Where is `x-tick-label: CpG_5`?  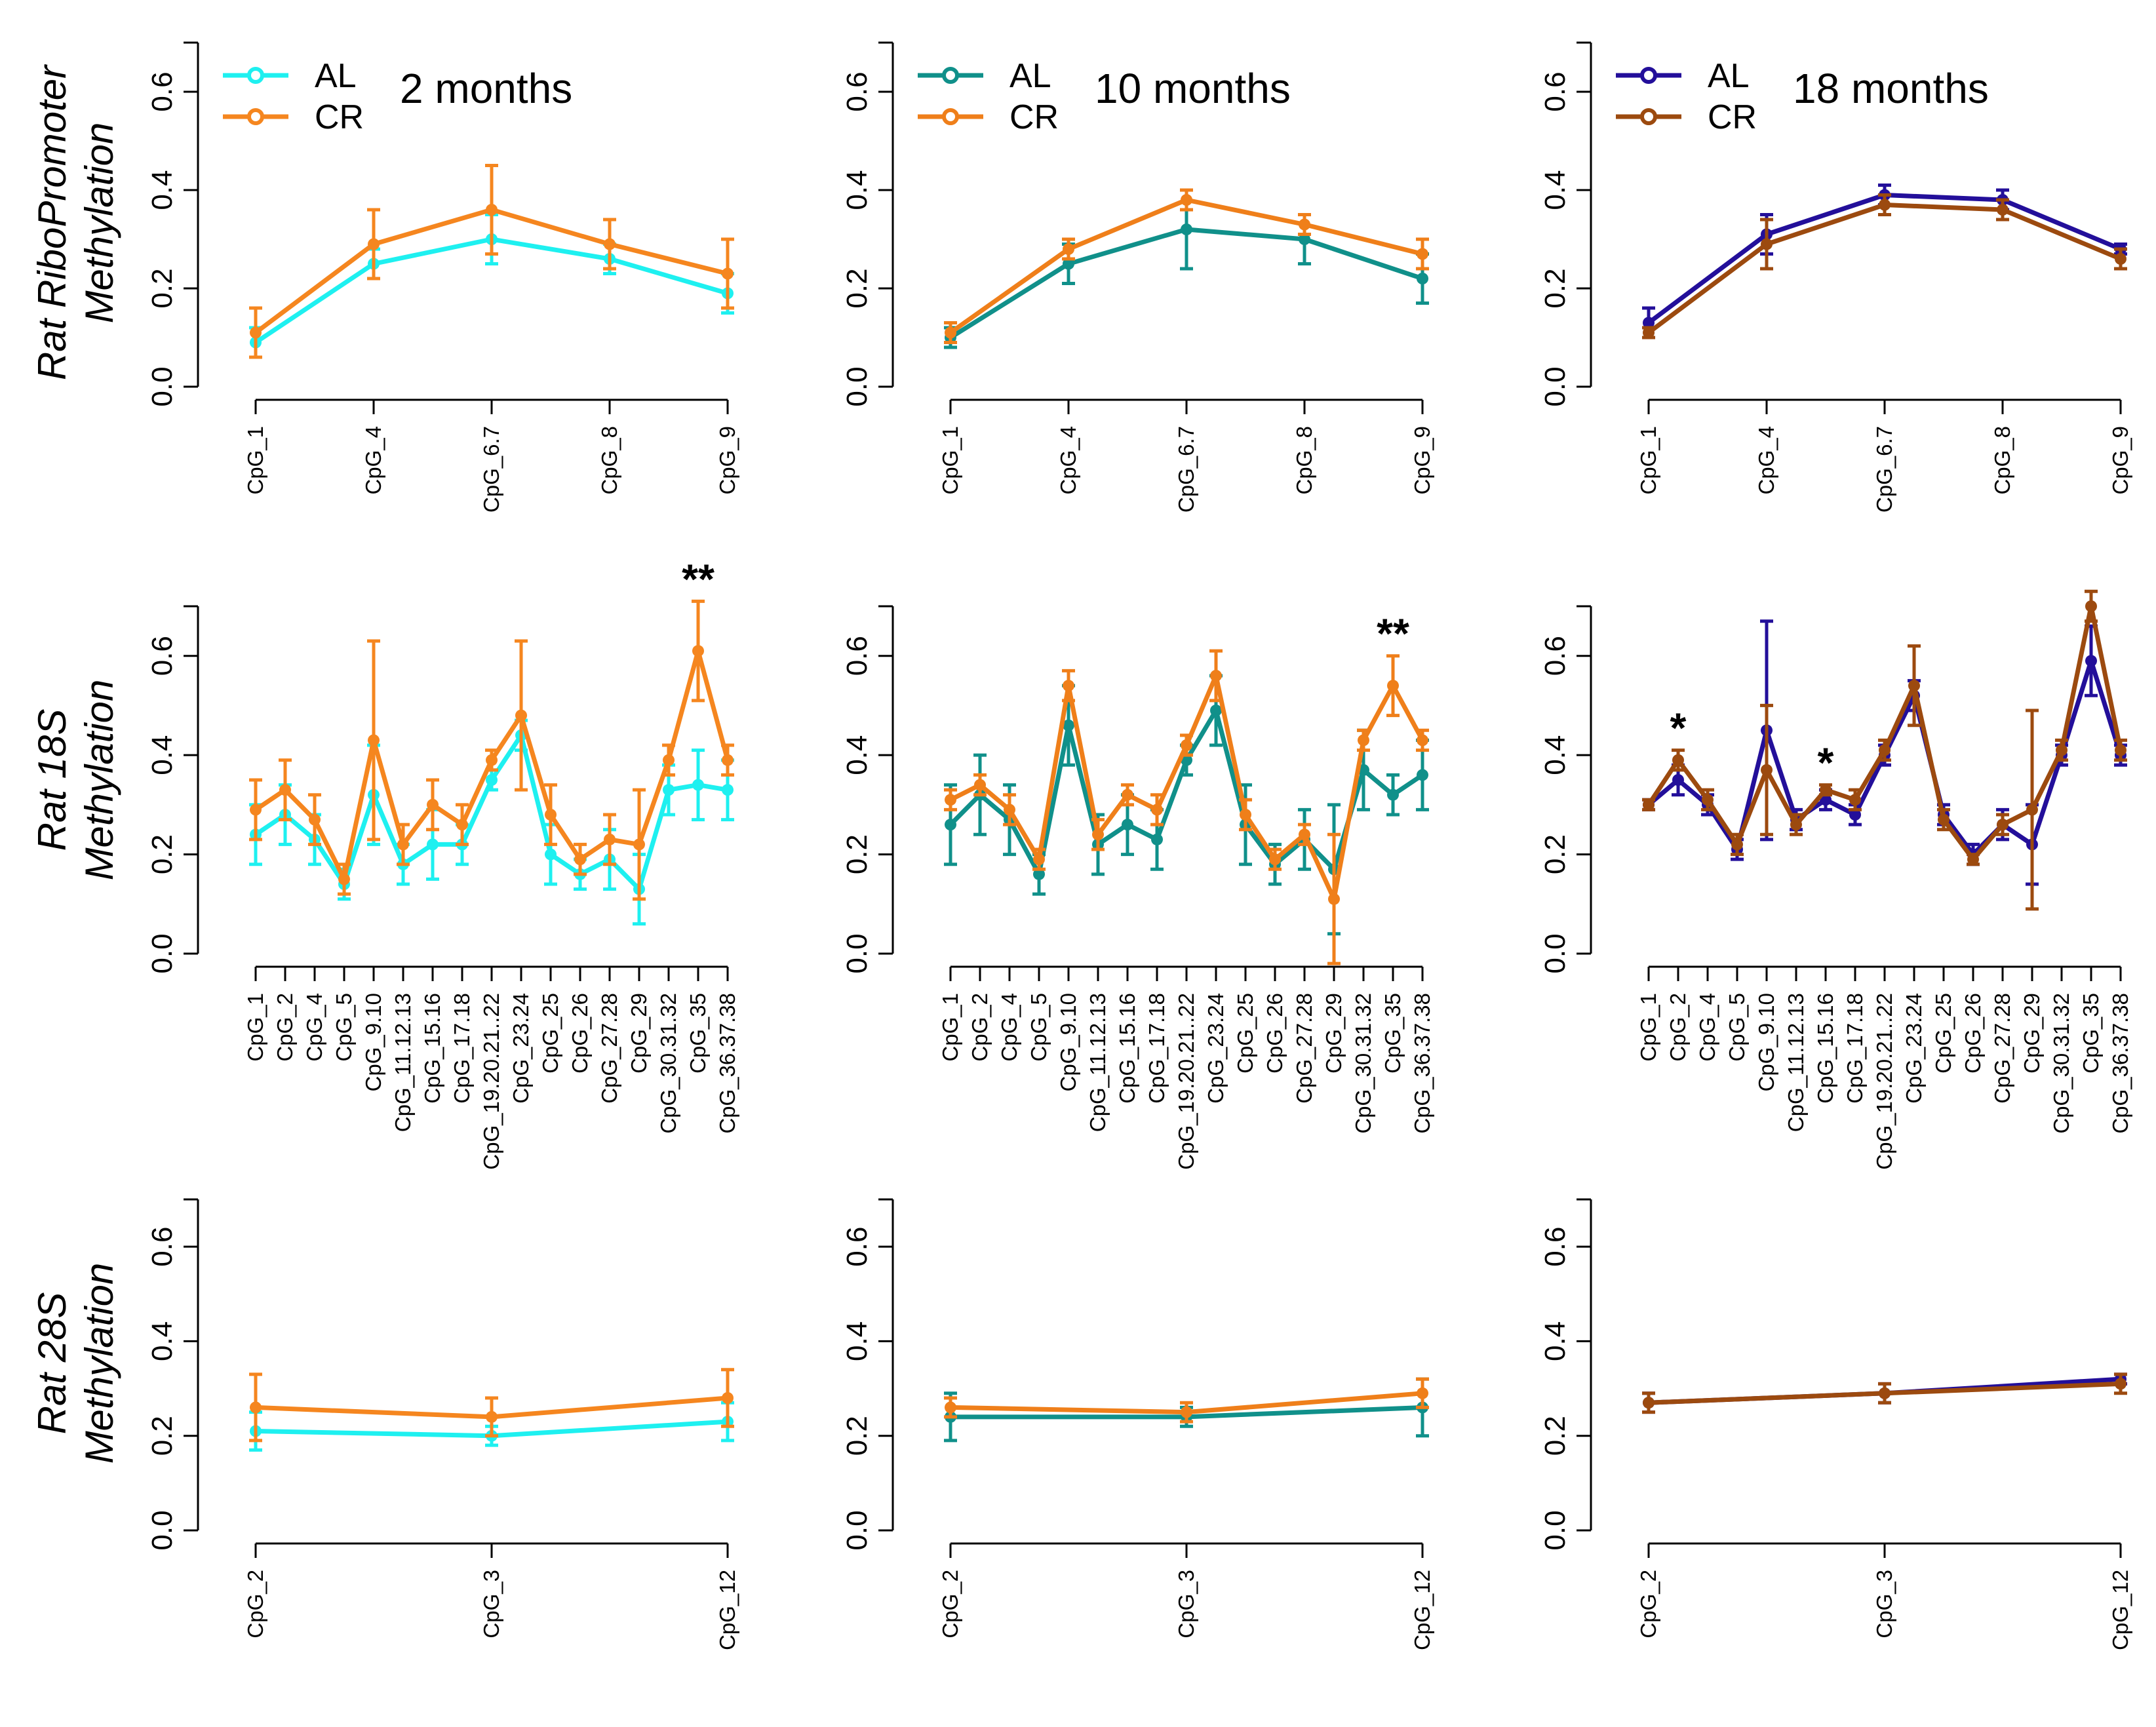
x-tick-label: CpG_5 is located at coordinates (1039, 1027).